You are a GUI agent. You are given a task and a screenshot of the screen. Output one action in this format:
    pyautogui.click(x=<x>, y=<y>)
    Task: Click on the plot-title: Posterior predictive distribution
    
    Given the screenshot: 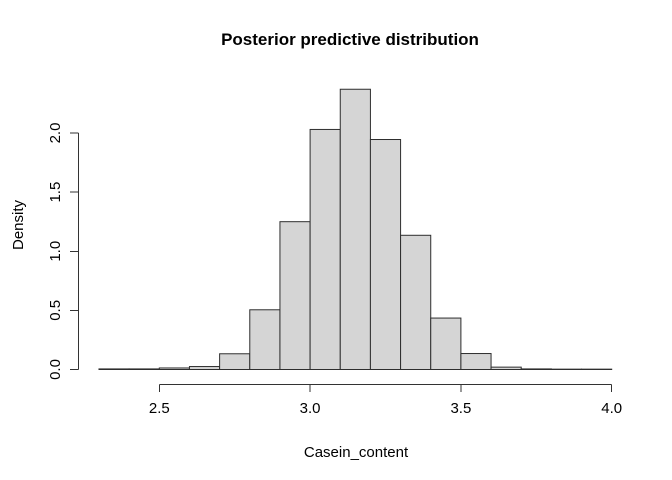 What is the action you would take?
    pyautogui.click(x=350, y=39)
    